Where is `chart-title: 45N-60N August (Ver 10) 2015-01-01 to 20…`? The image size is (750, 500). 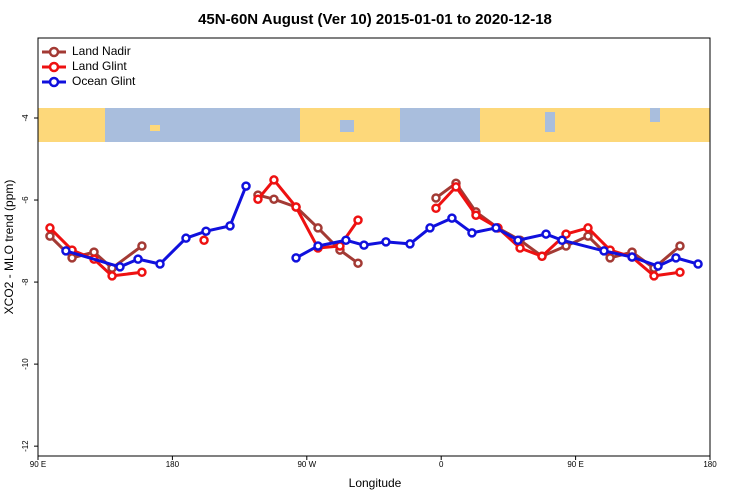
chart-title: 45N-60N August (Ver 10) 2015-01-01 to 20… is located at coordinates (375, 19).